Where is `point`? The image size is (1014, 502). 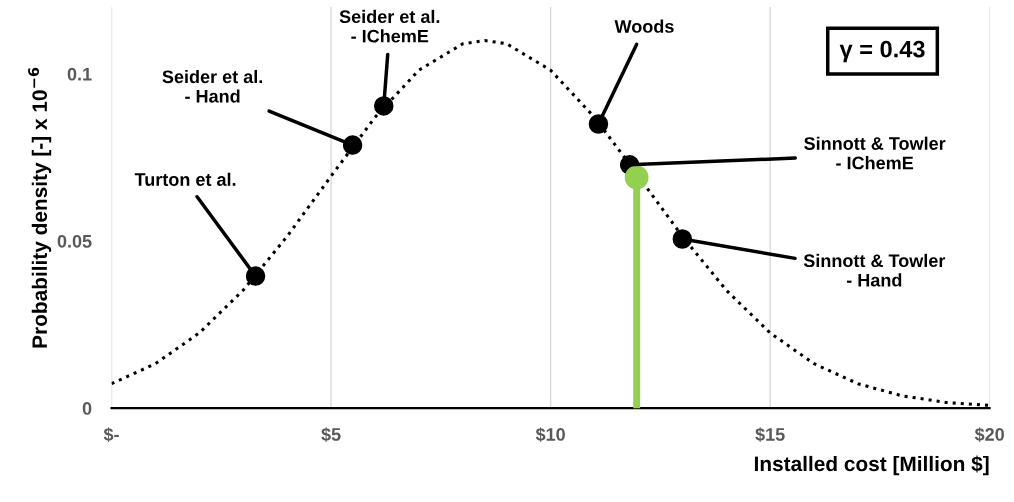
point is located at coordinates (636, 177).